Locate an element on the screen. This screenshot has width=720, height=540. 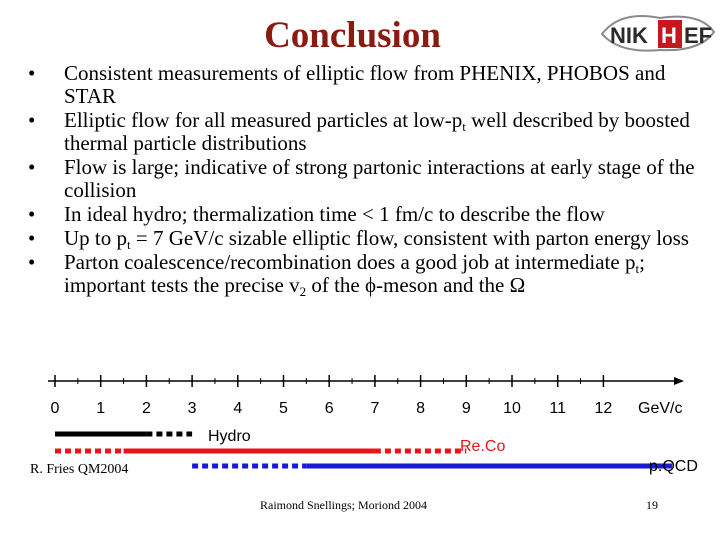
axis-tick-label: 0 is located at coordinates (55, 408).